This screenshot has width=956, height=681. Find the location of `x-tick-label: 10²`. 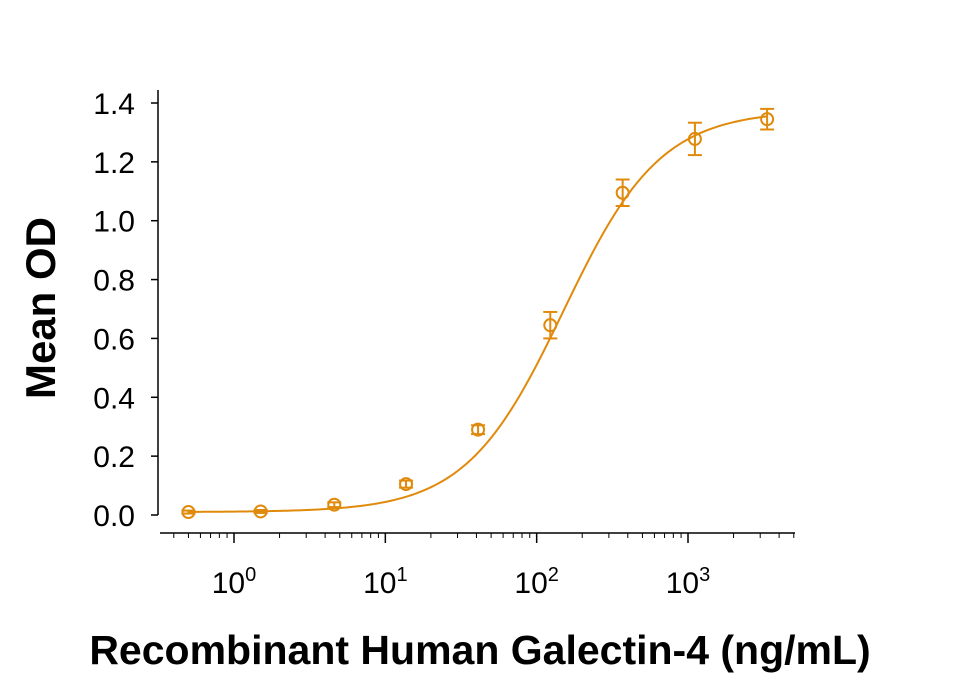

x-tick-label: 10² is located at coordinates (536, 582).